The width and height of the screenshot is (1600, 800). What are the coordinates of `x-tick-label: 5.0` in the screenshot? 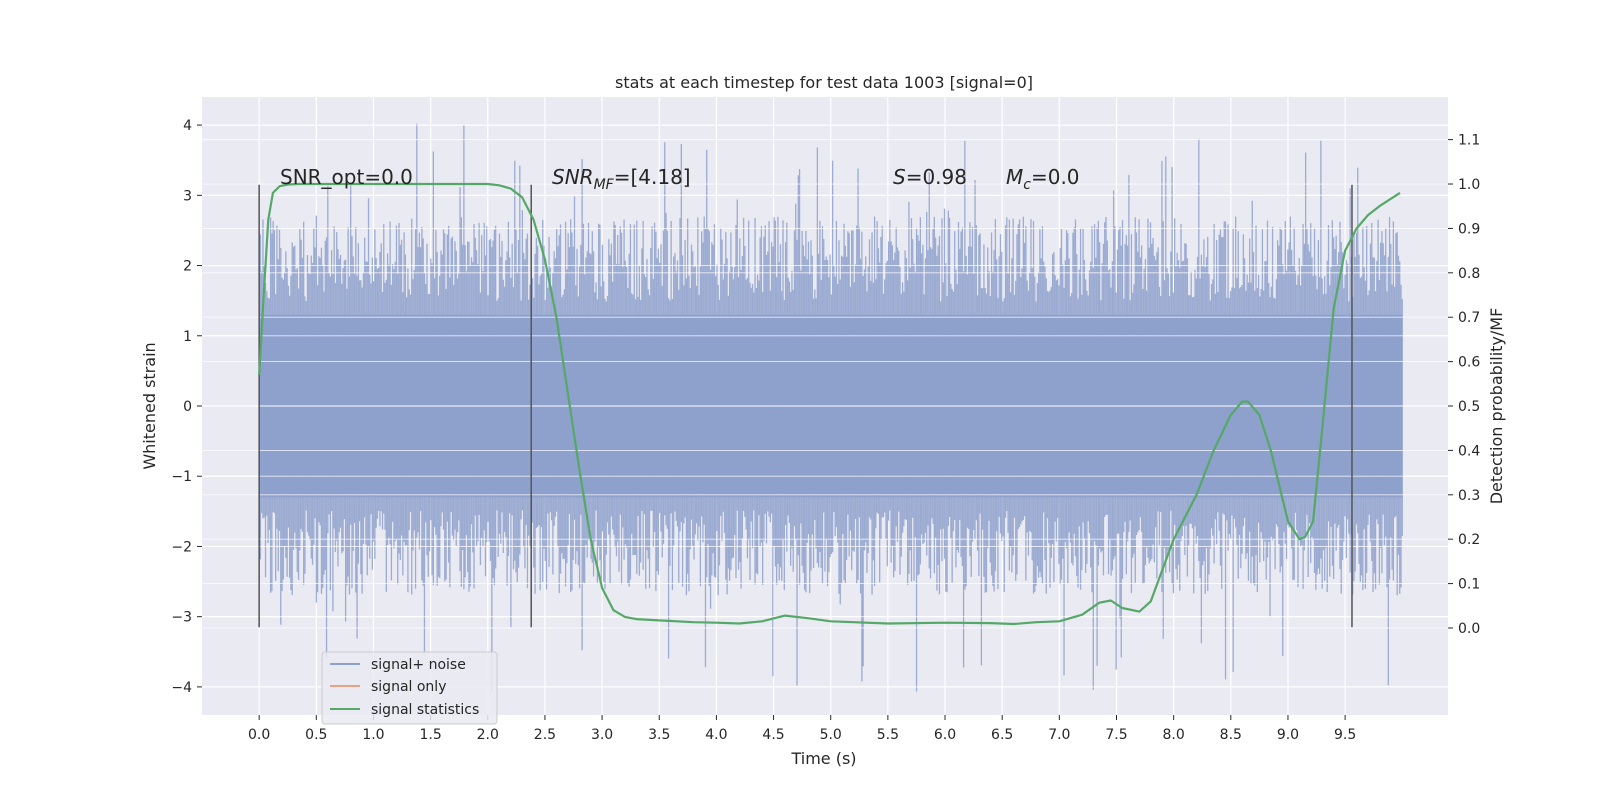 It's located at (831, 735).